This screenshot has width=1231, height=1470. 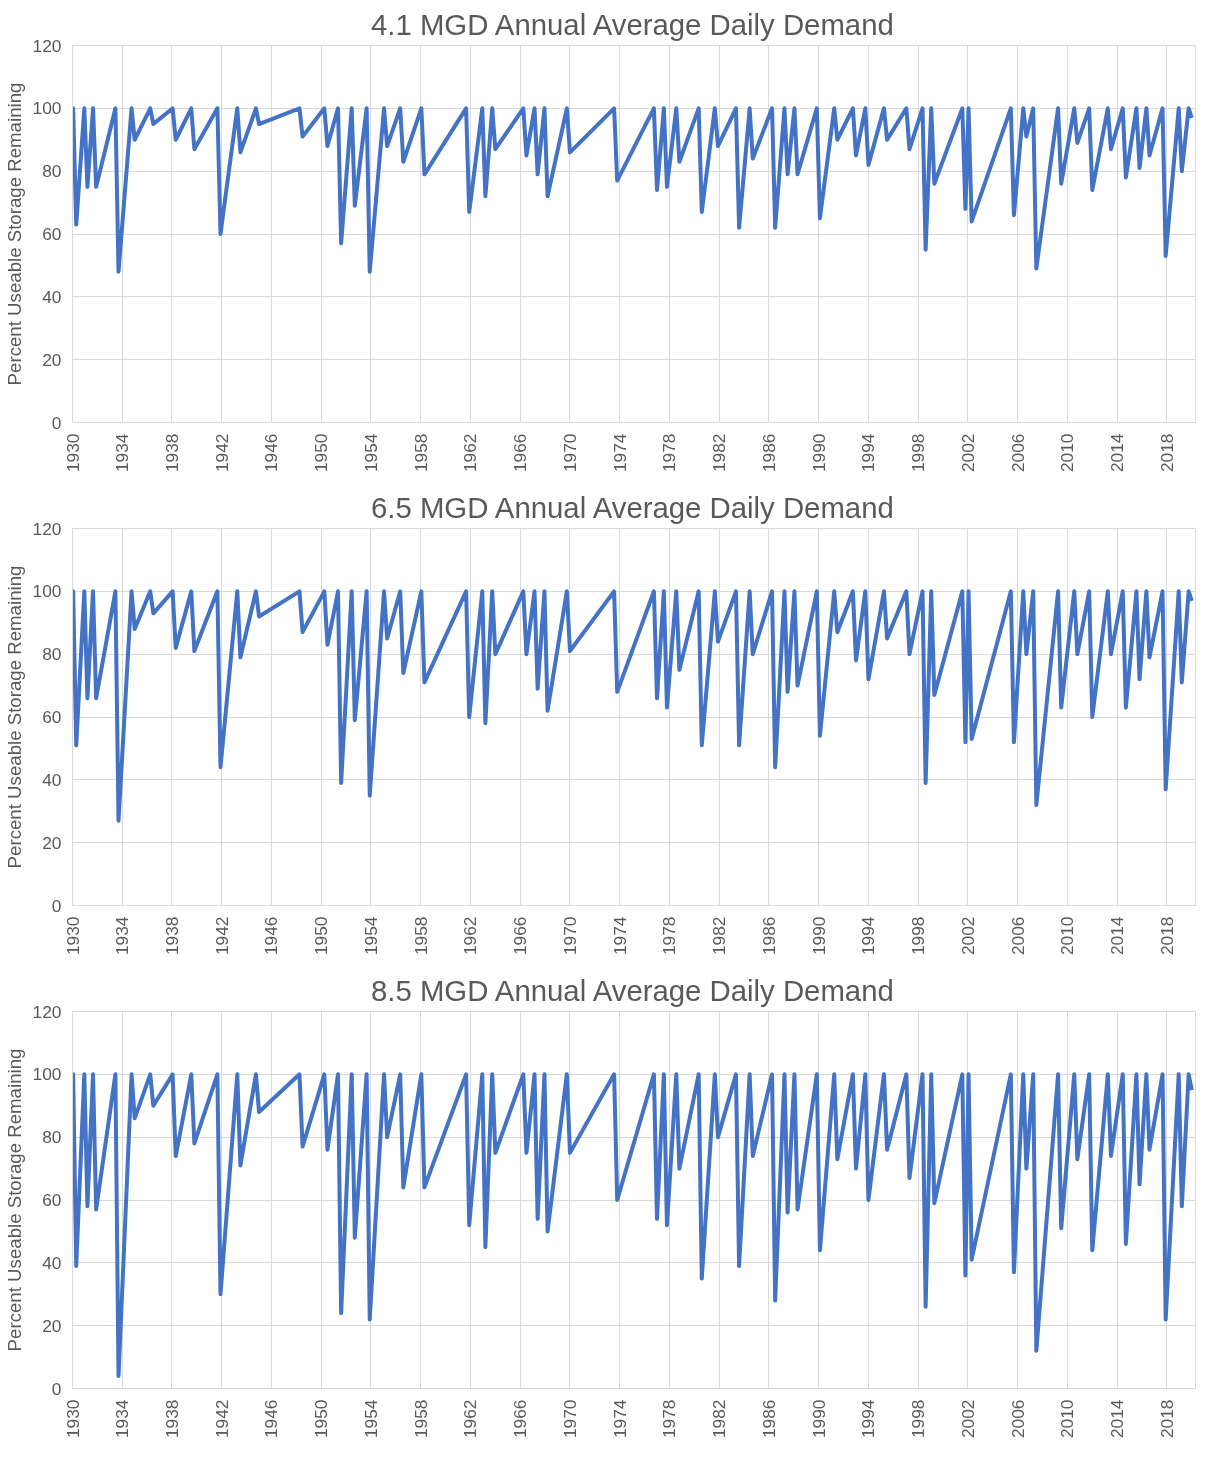 I want to click on chart-title: 8.5 MGD Annual Average Daily Demand, so click(x=632, y=990).